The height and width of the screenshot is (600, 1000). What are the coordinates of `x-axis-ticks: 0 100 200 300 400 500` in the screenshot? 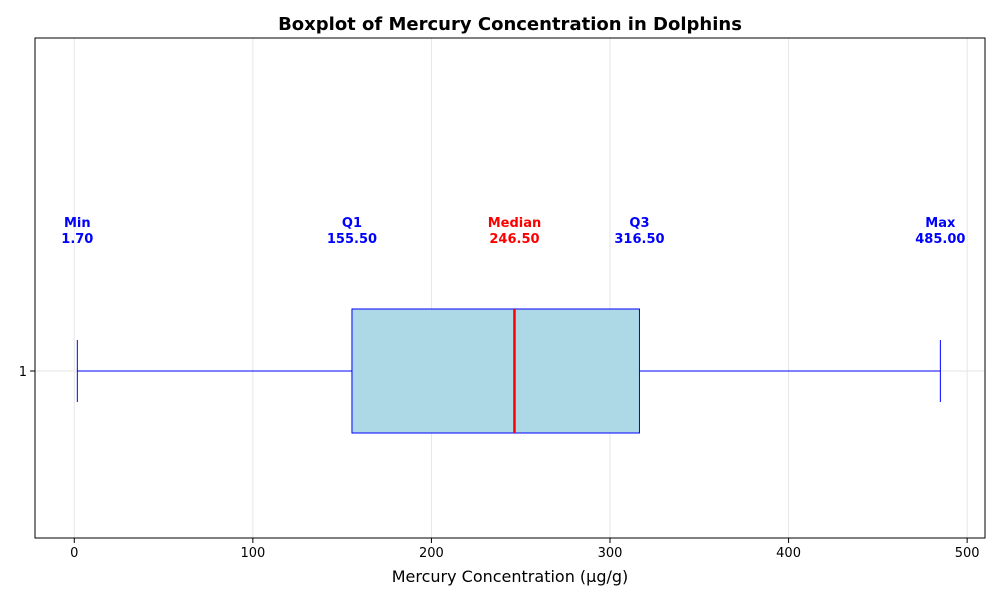 It's located at (525, 549).